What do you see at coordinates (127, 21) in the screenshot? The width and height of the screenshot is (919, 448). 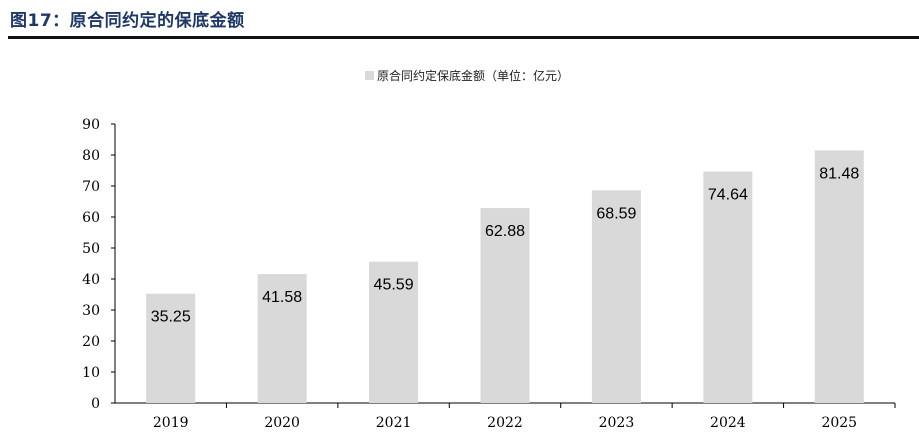 I see `figure-title: 图17：原合同约定的保底金额` at bounding box center [127, 21].